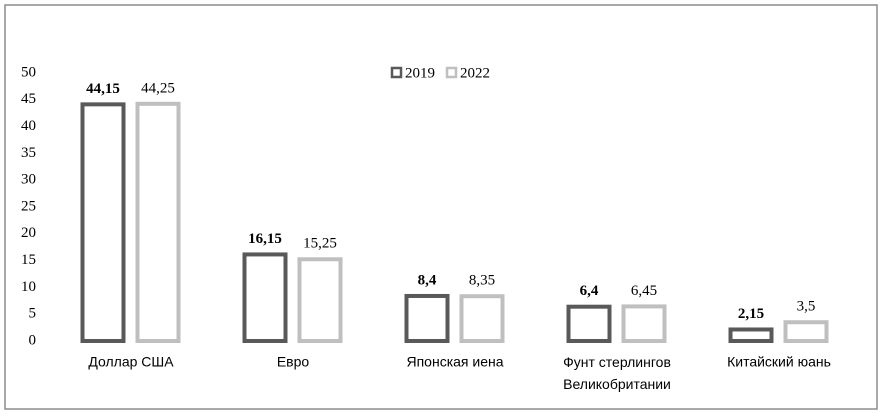  Describe the element at coordinates (482, 281) in the screenshot. I see `data-label: 8,35` at that location.